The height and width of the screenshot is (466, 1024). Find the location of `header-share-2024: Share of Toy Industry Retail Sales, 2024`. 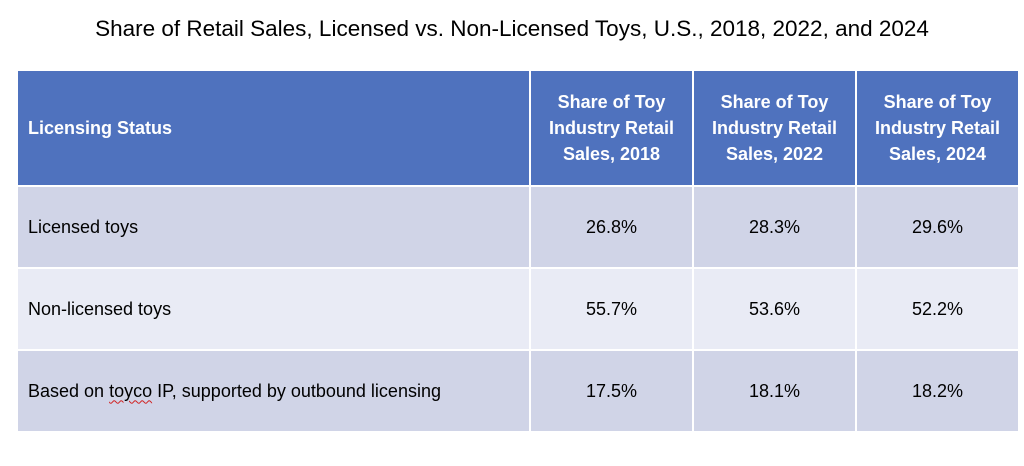

header-share-2024: Share of Toy Industry Retail Sales, 2024 is located at coordinates (937, 128).